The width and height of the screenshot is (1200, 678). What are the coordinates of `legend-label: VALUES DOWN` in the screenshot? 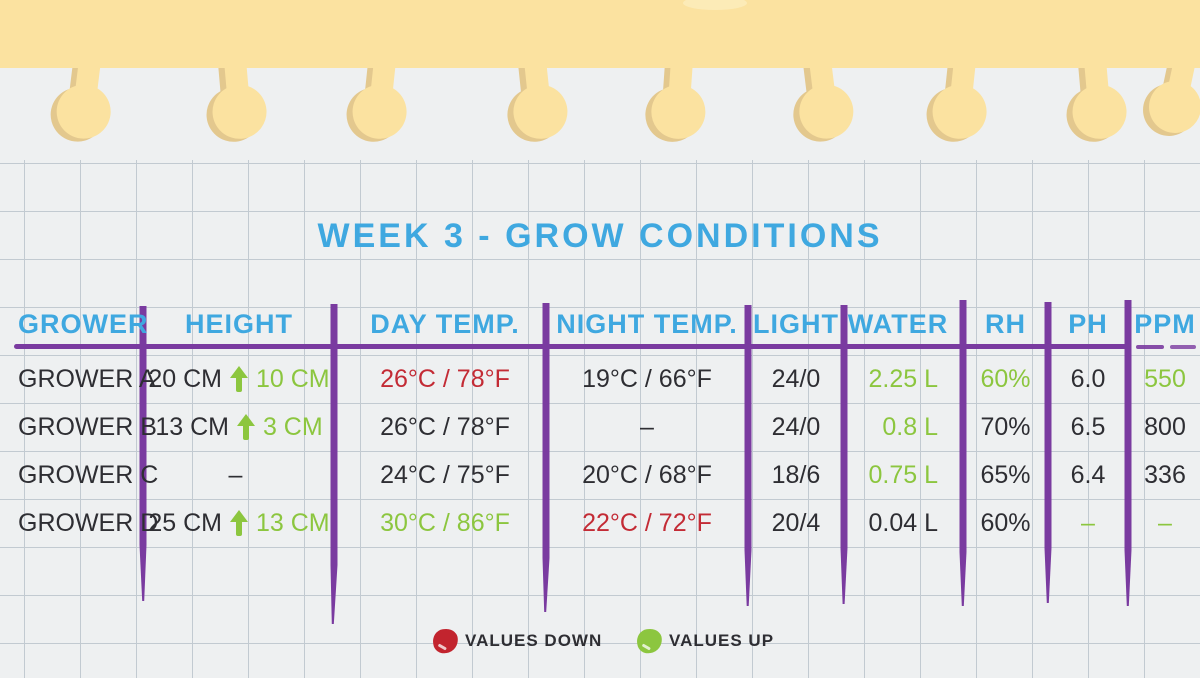 It's located at (534, 640).